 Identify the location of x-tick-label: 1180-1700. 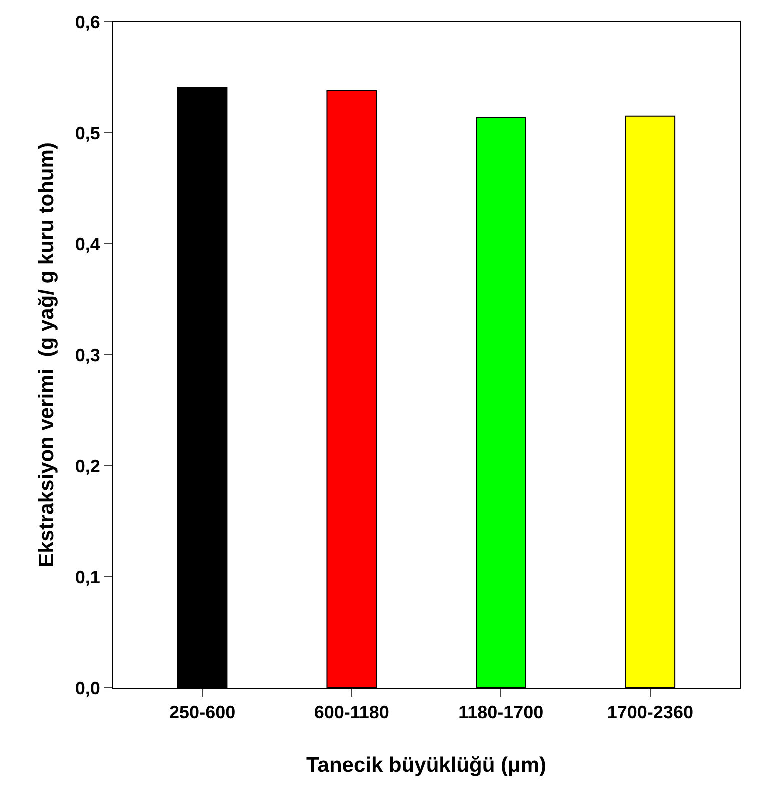
(501, 712).